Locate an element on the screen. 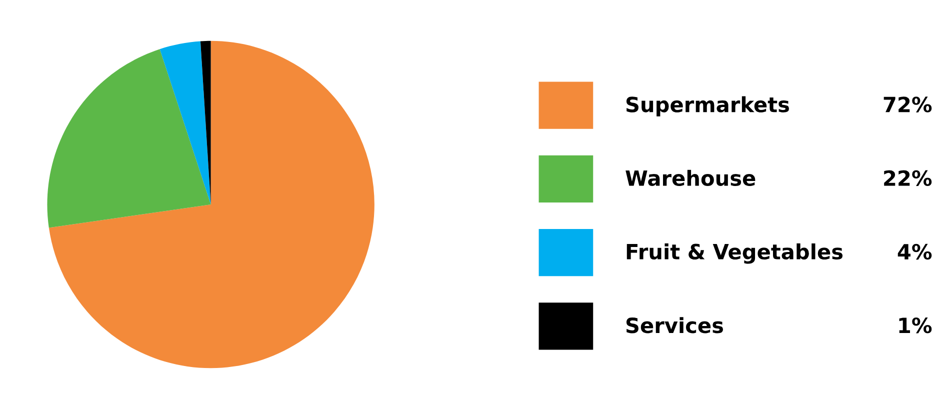 Image resolution: width=937 pixels, height=409 pixels. data-label: 72% is located at coordinates (908, 104).